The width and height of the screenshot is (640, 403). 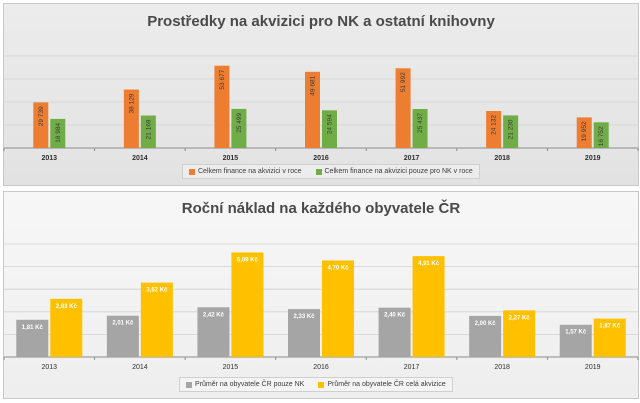 I want to click on bar-nk-per-capita-2014, so click(x=122, y=336).